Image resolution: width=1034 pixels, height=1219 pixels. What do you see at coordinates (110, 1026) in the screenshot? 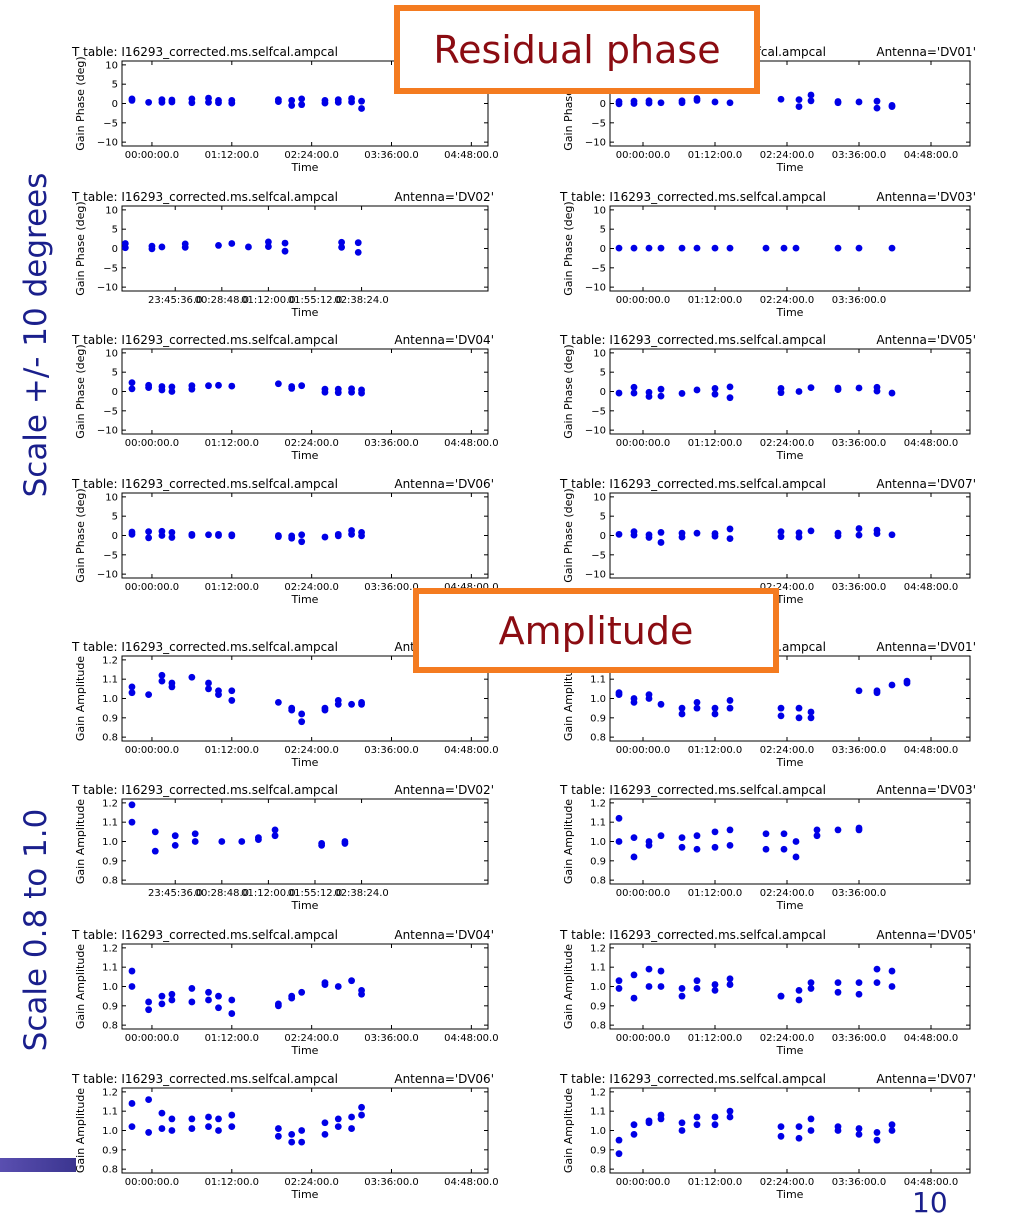
I see `y-tick-label: 0.8` at bounding box center [110, 1026].